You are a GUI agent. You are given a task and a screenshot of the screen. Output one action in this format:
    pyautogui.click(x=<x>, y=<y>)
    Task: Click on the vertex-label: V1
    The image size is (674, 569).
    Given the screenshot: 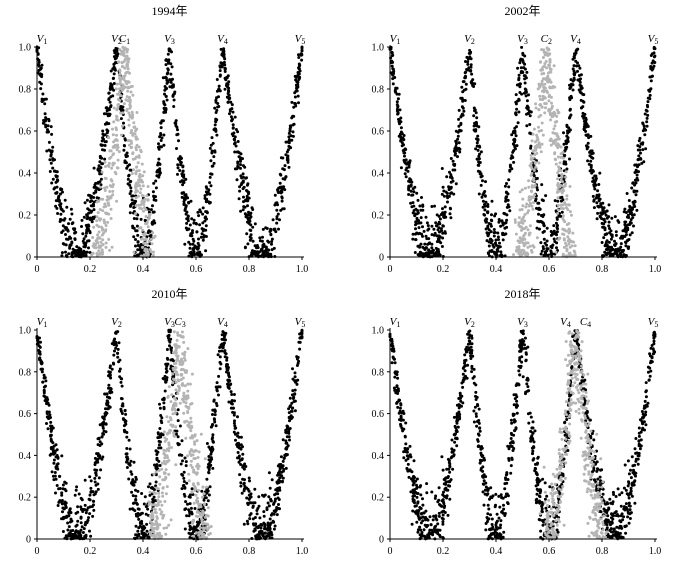 What is the action you would take?
    pyautogui.click(x=42, y=39)
    